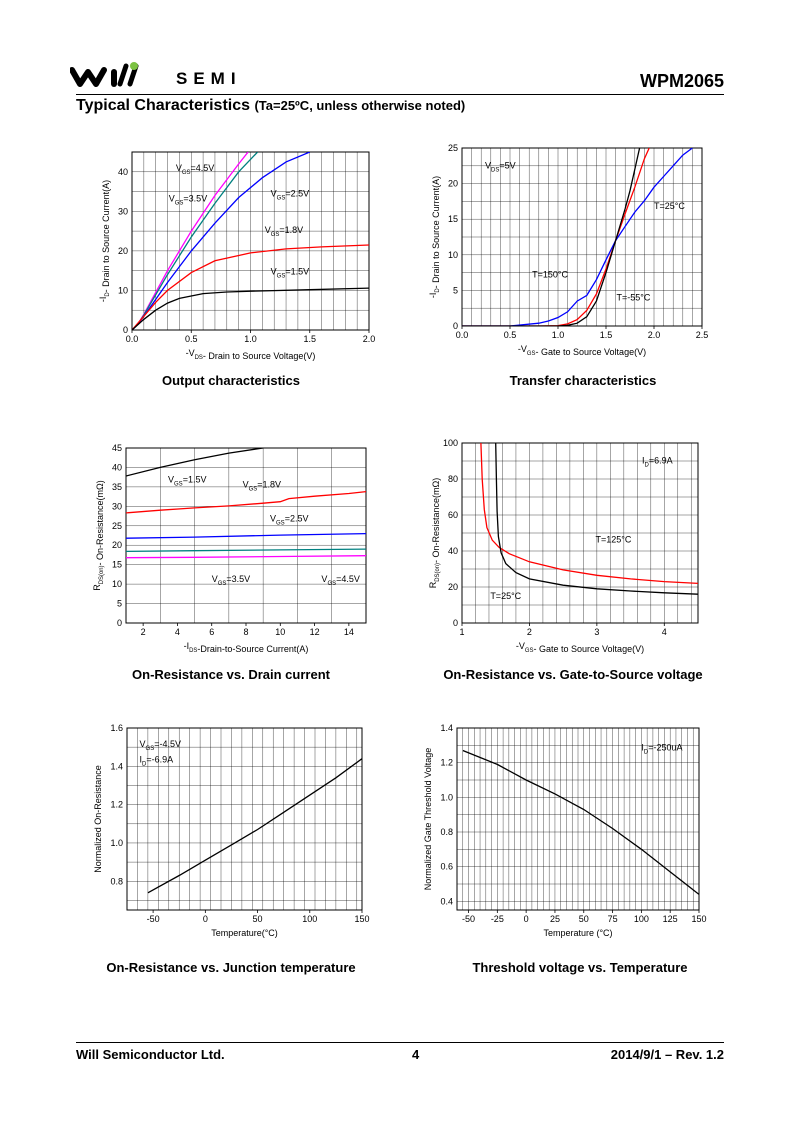  I want to click on series-line-t125c, so click(589, 514).